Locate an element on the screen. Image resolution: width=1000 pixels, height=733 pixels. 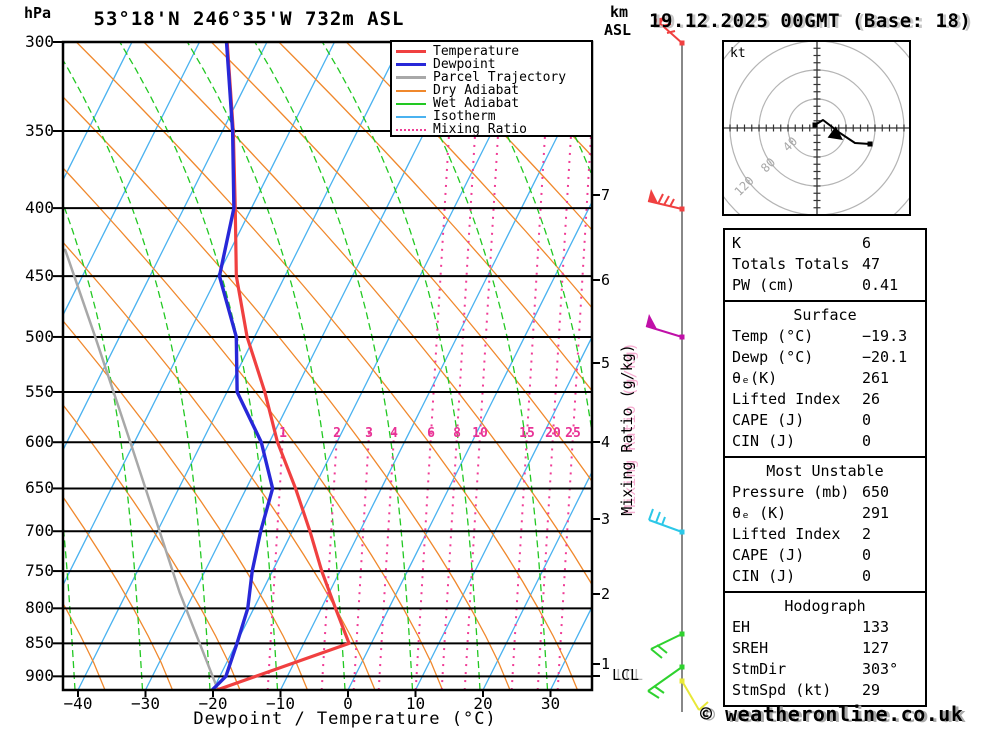
panel-row-label: θₑ(K) is located at coordinates (755, 378).